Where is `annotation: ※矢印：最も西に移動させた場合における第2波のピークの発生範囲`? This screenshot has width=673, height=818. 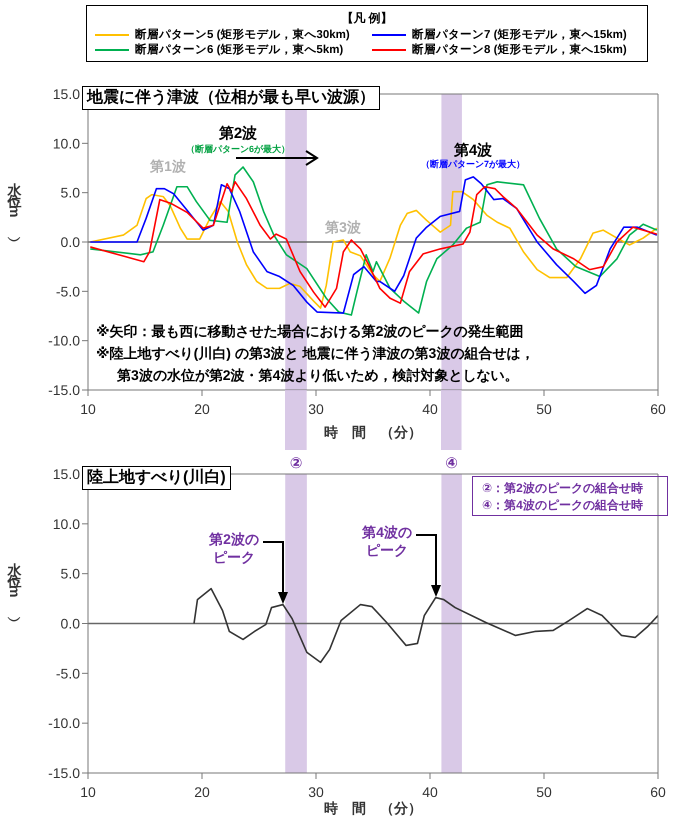 annotation: ※矢印：最も西に移動させた場合における第2波のピークの発生範囲 is located at coordinates (310, 332).